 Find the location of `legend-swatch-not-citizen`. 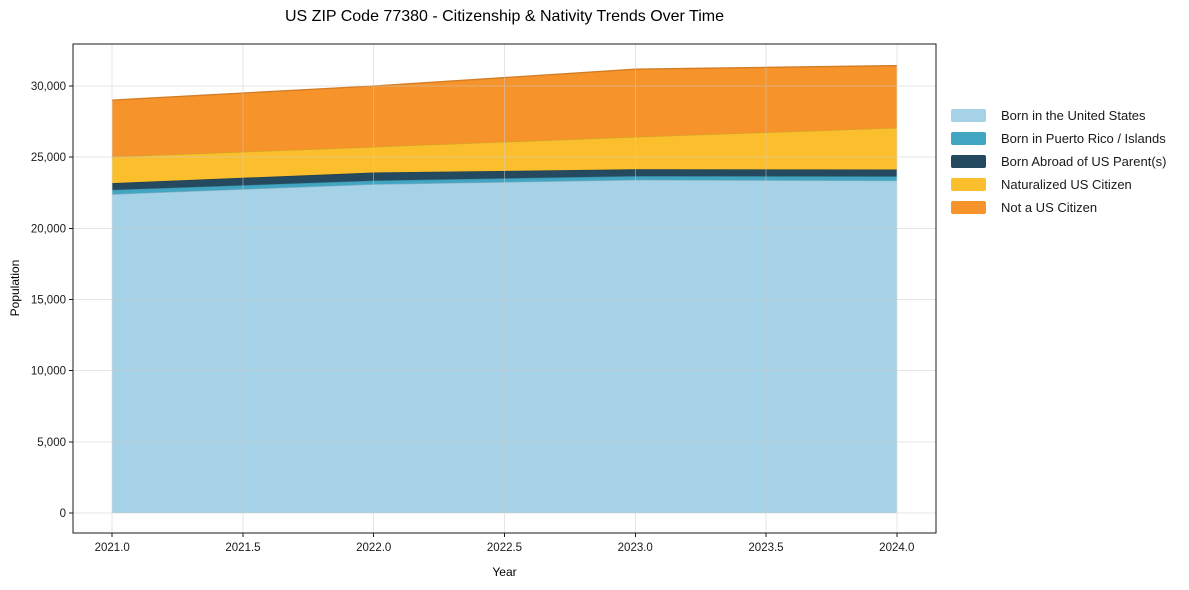

legend-swatch-not-citizen is located at coordinates (968, 207).